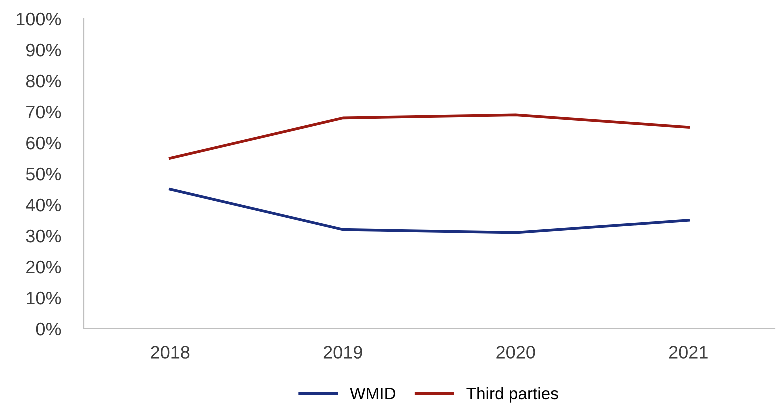 This screenshot has width=776, height=403. I want to click on y-tick-label: 70%, so click(44, 112).